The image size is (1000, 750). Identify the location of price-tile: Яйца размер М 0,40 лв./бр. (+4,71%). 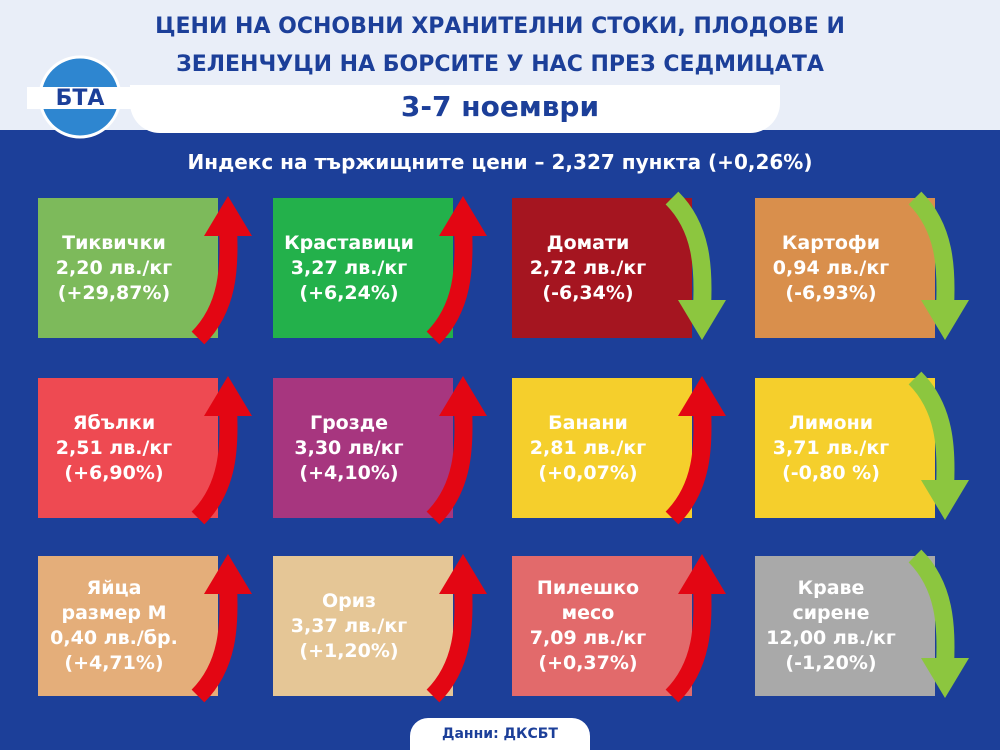
(145, 628).